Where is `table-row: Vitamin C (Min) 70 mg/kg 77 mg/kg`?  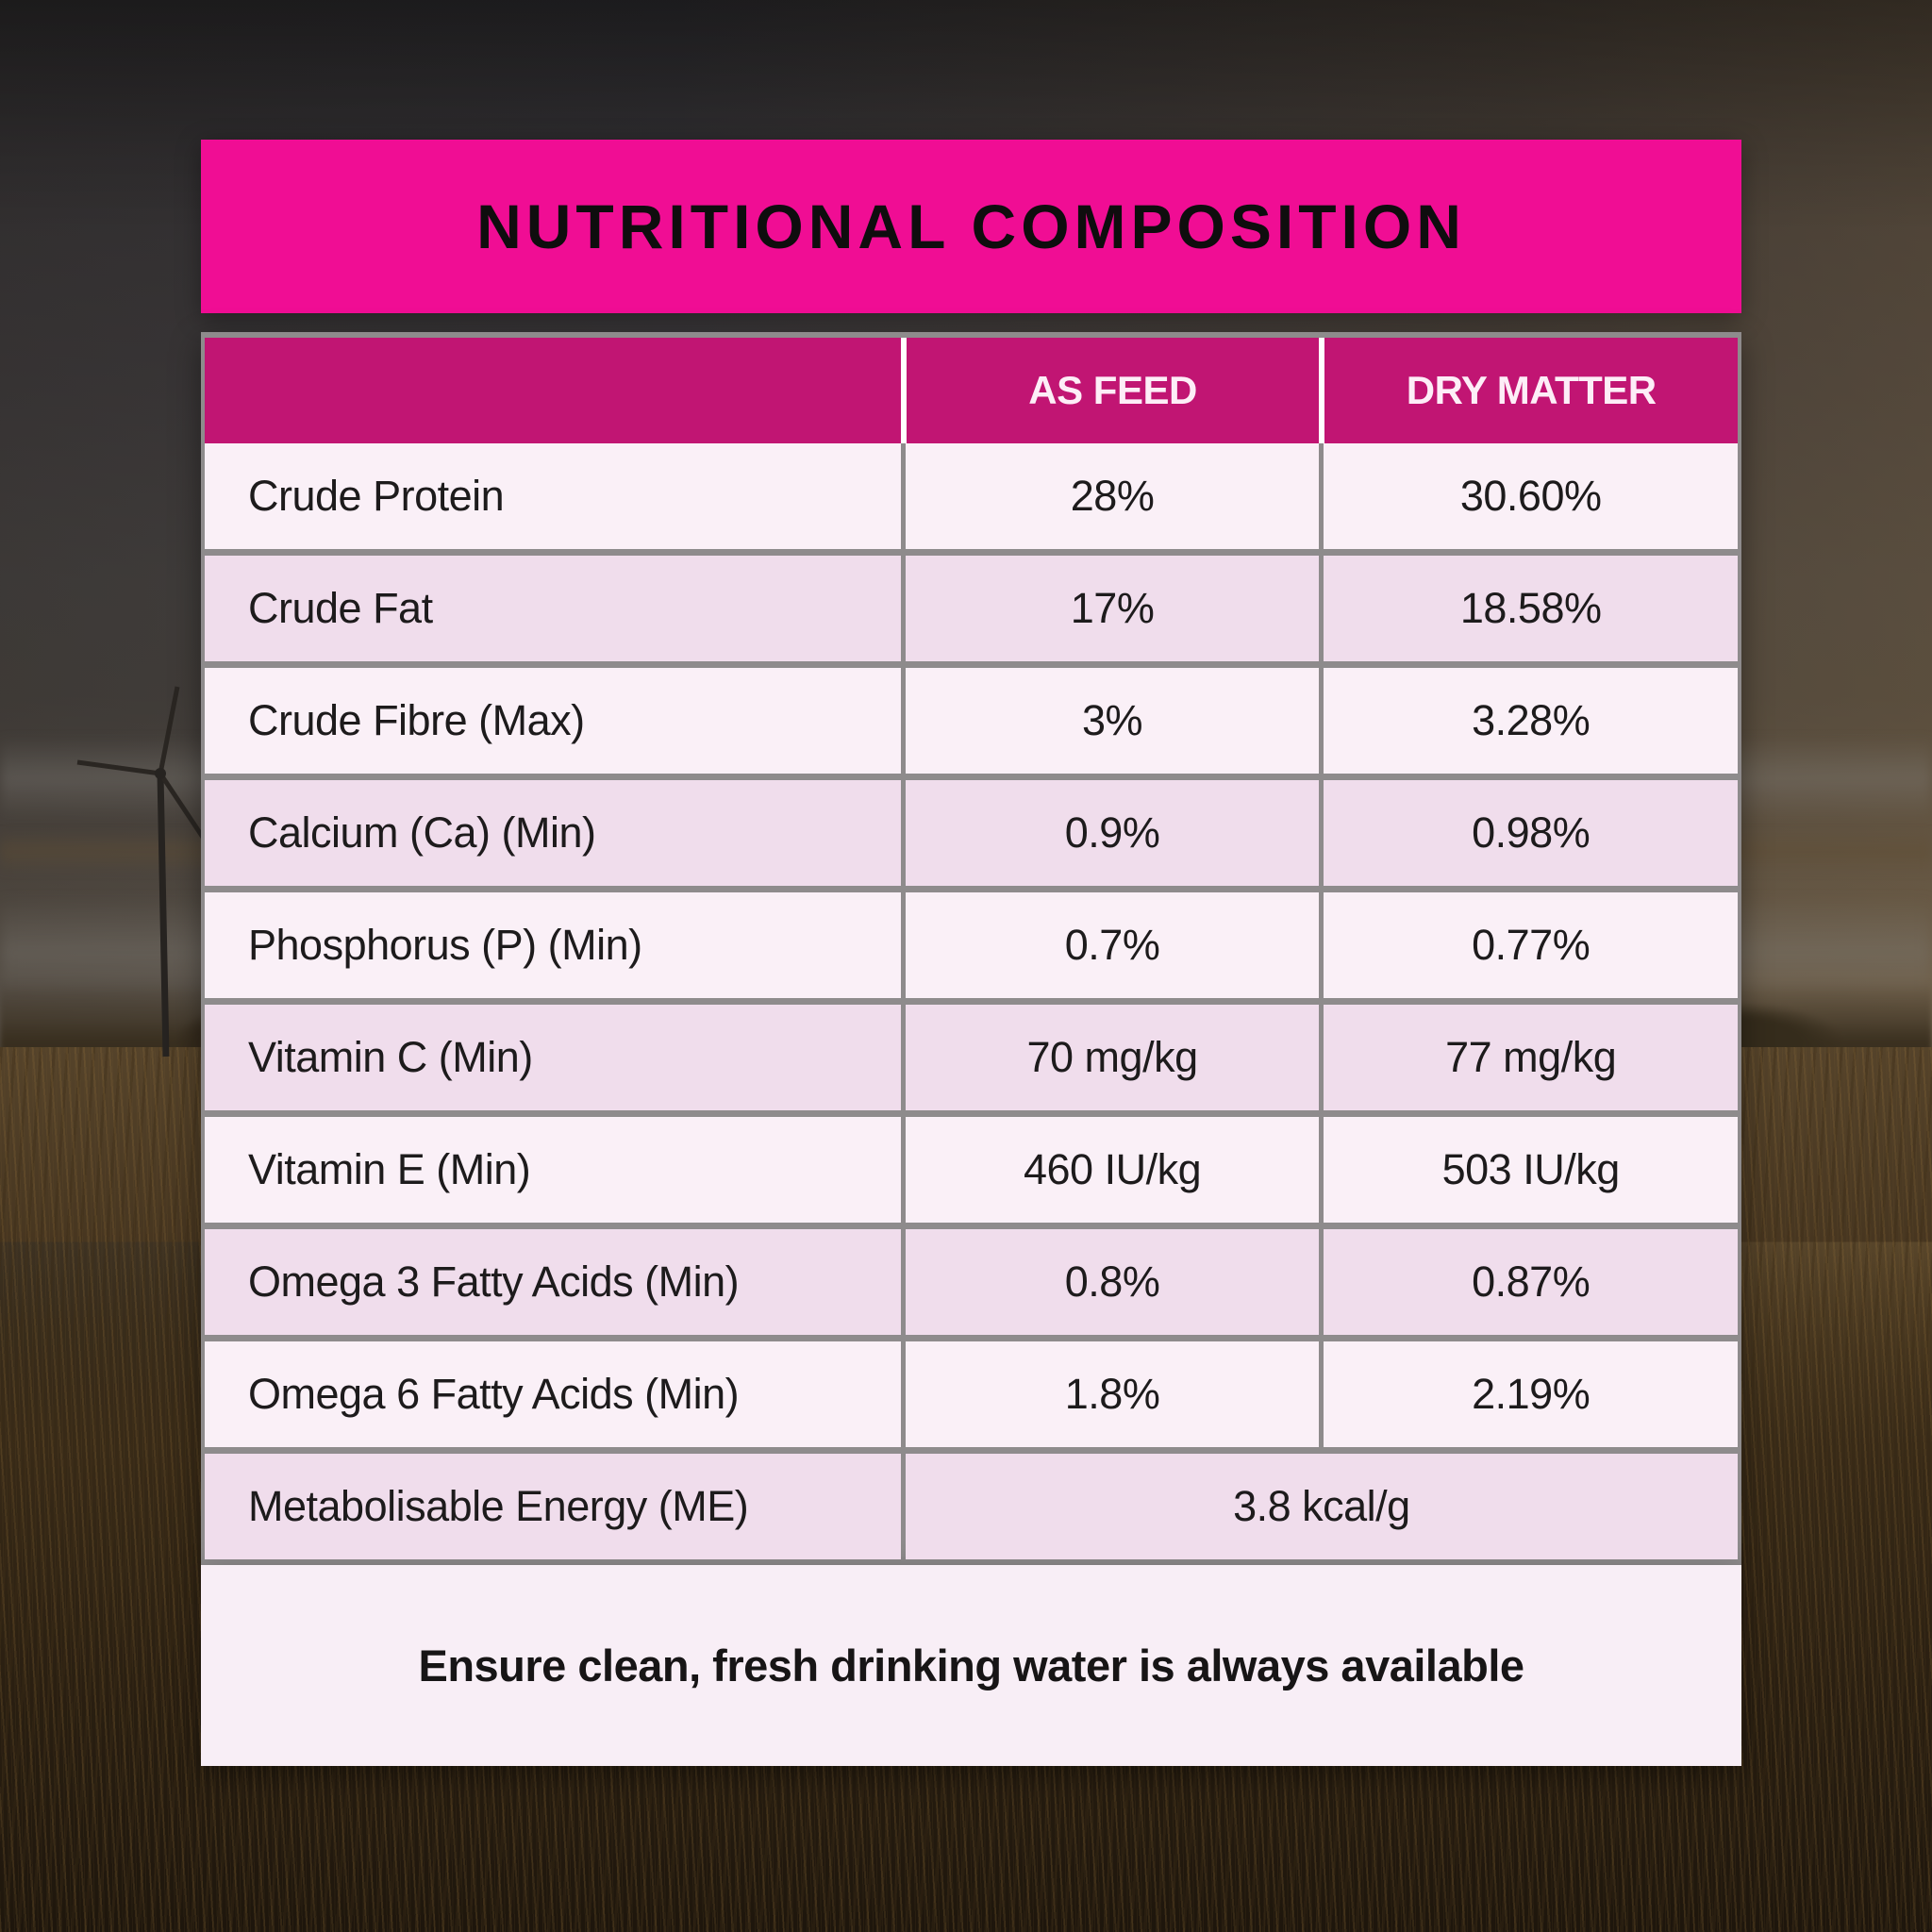
table-row: Vitamin C (Min) 70 mg/kg 77 mg/kg is located at coordinates (971, 1057).